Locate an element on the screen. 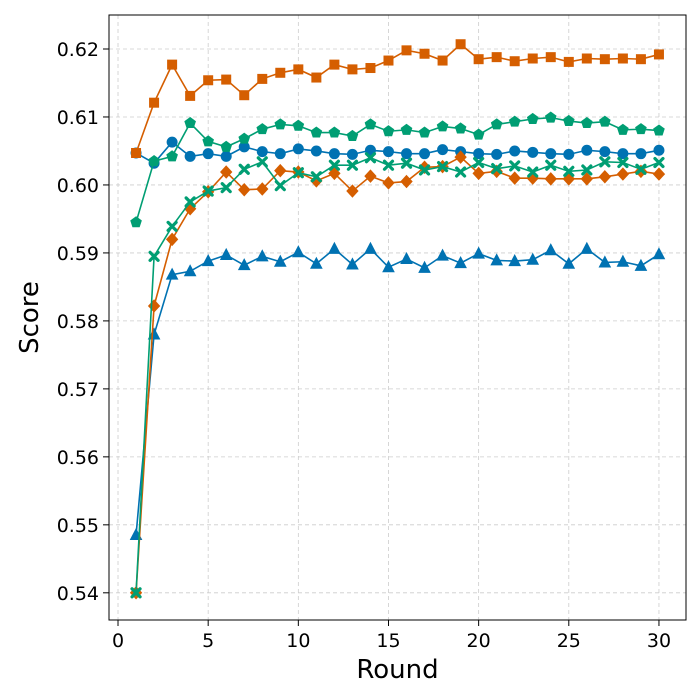 This screenshot has height=700, width=700. x-tick-label: 25 is located at coordinates (569, 641).